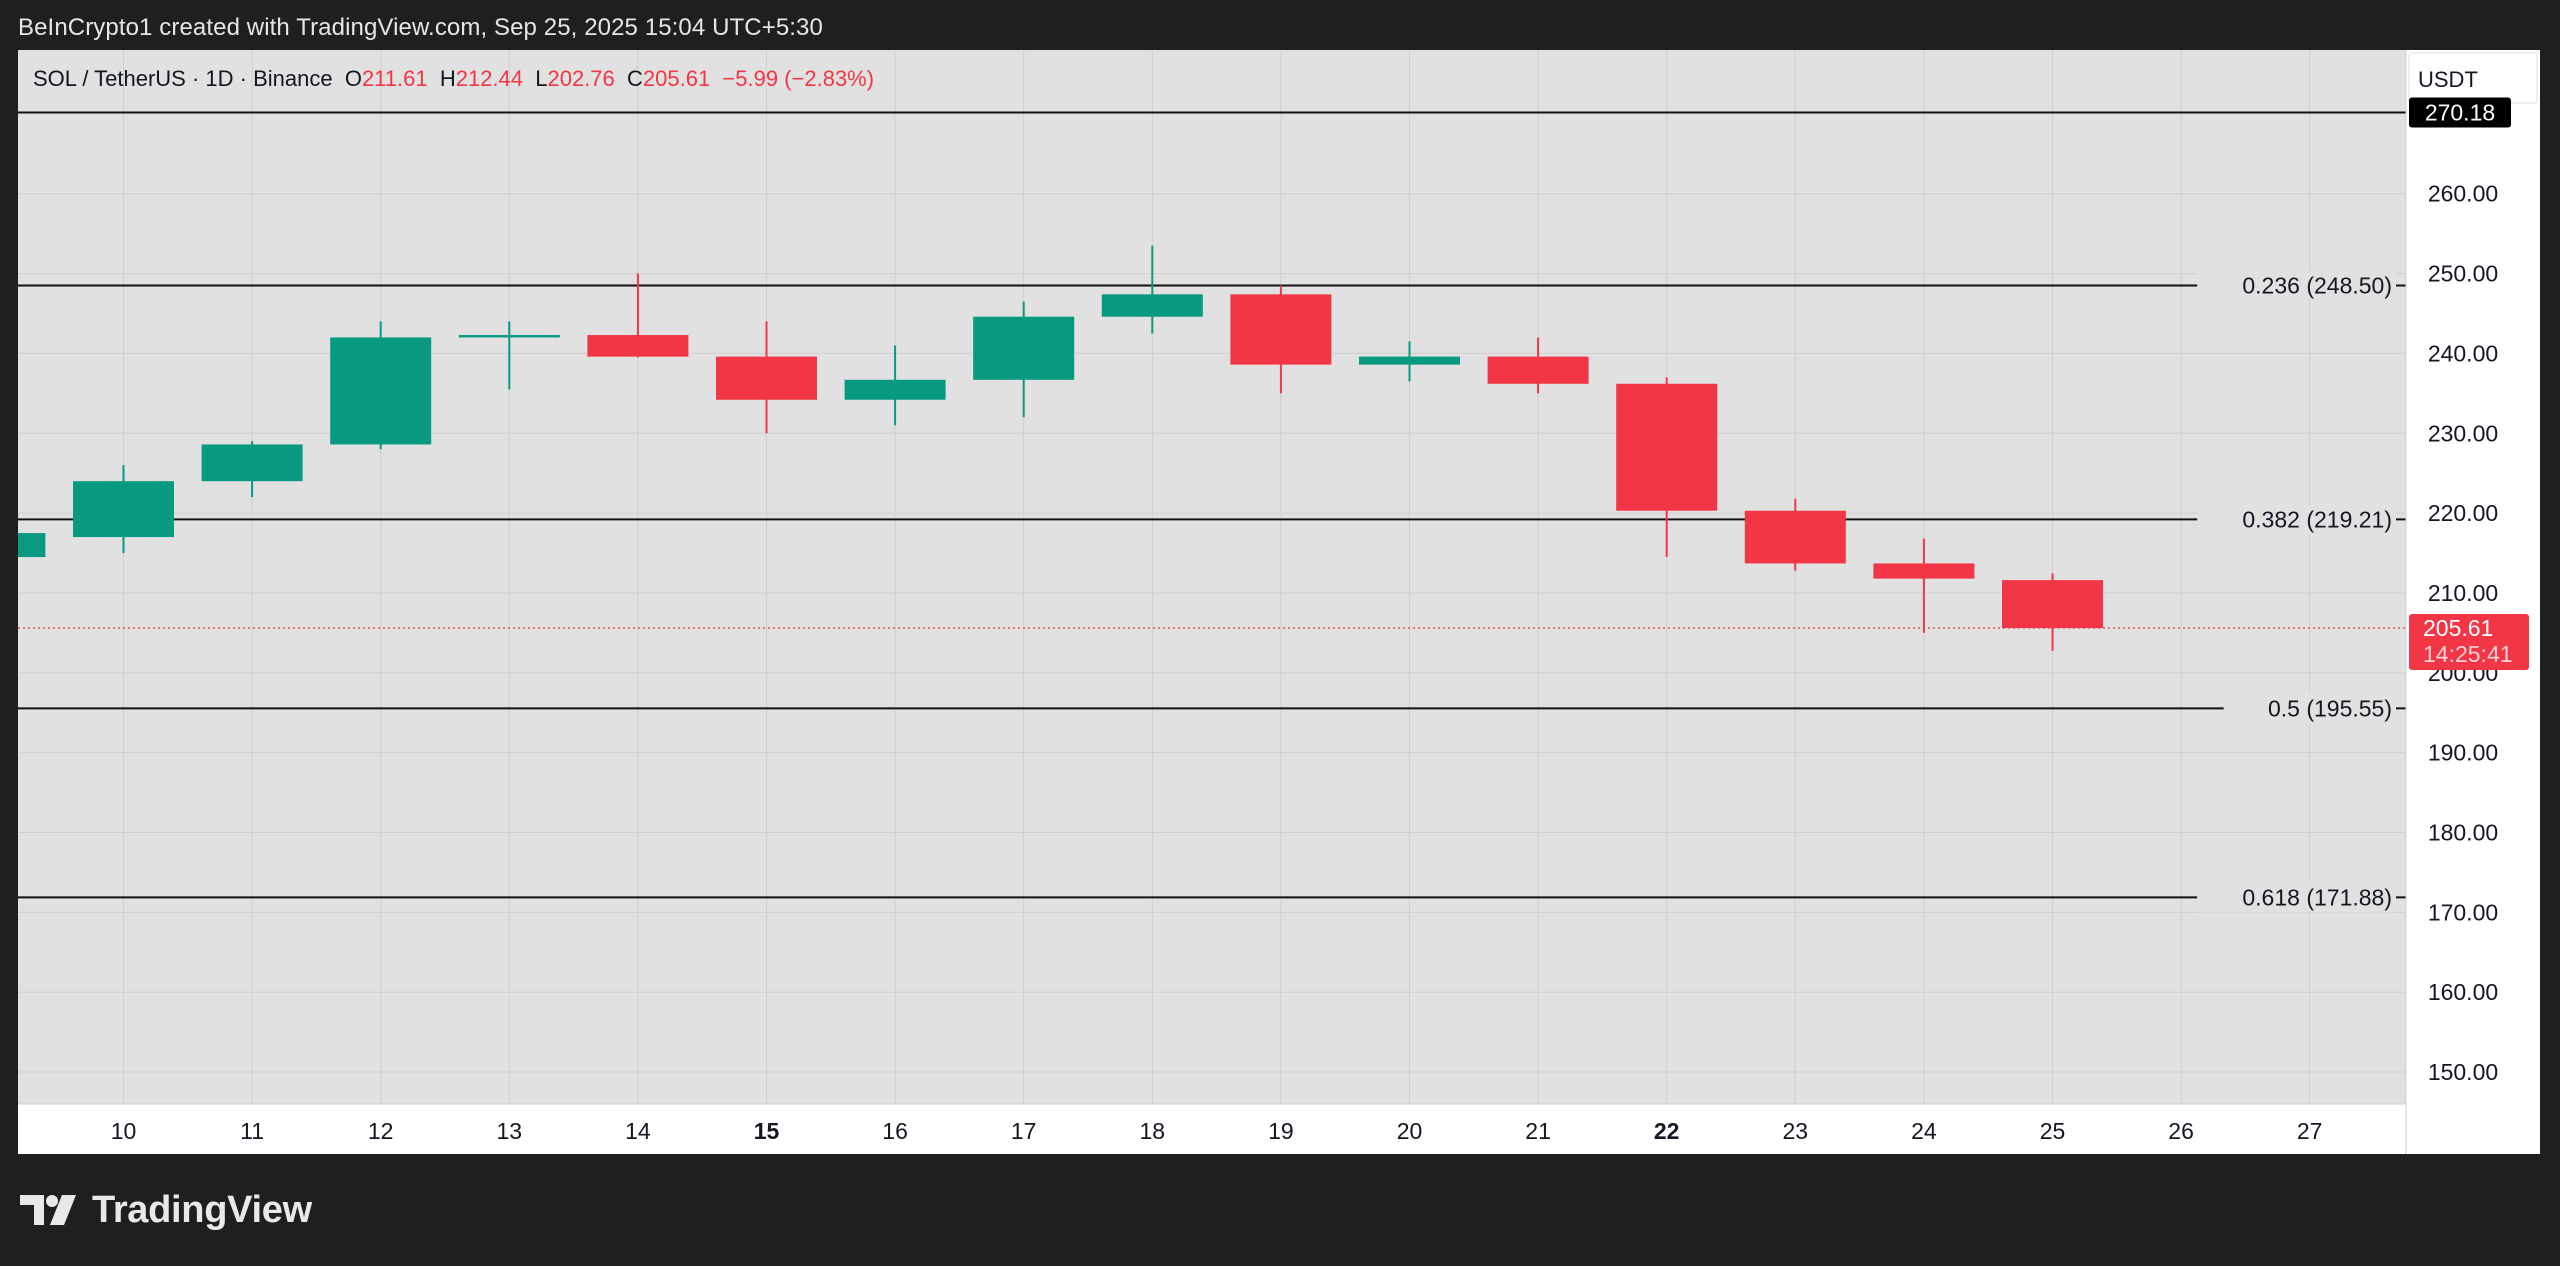  What do you see at coordinates (638, 1131) in the screenshot?
I see `x-tick-label: 14` at bounding box center [638, 1131].